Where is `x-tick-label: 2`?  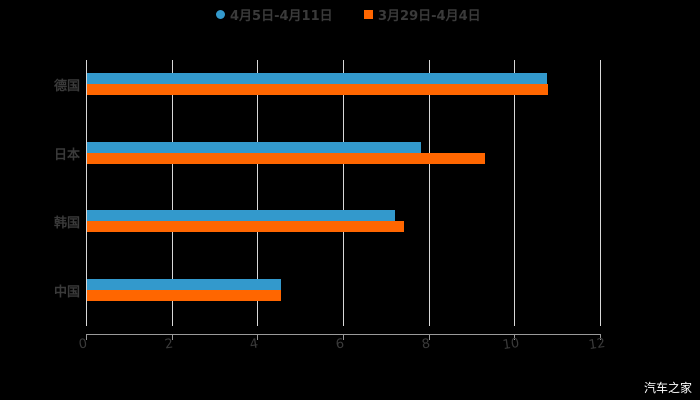
x-tick-label: 2 is located at coordinates (169, 344).